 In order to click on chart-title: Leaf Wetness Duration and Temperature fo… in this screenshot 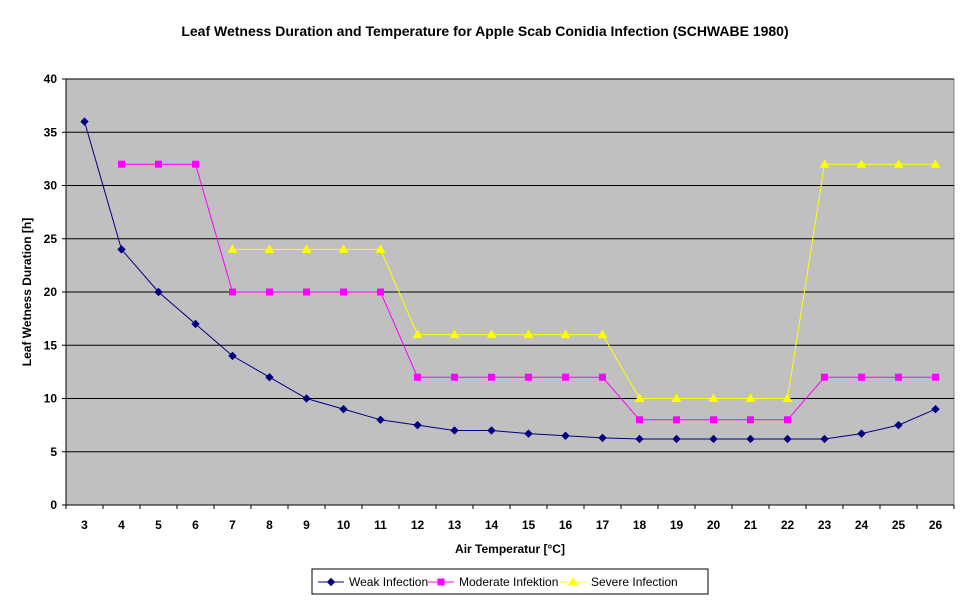, I will do `click(484, 31)`.